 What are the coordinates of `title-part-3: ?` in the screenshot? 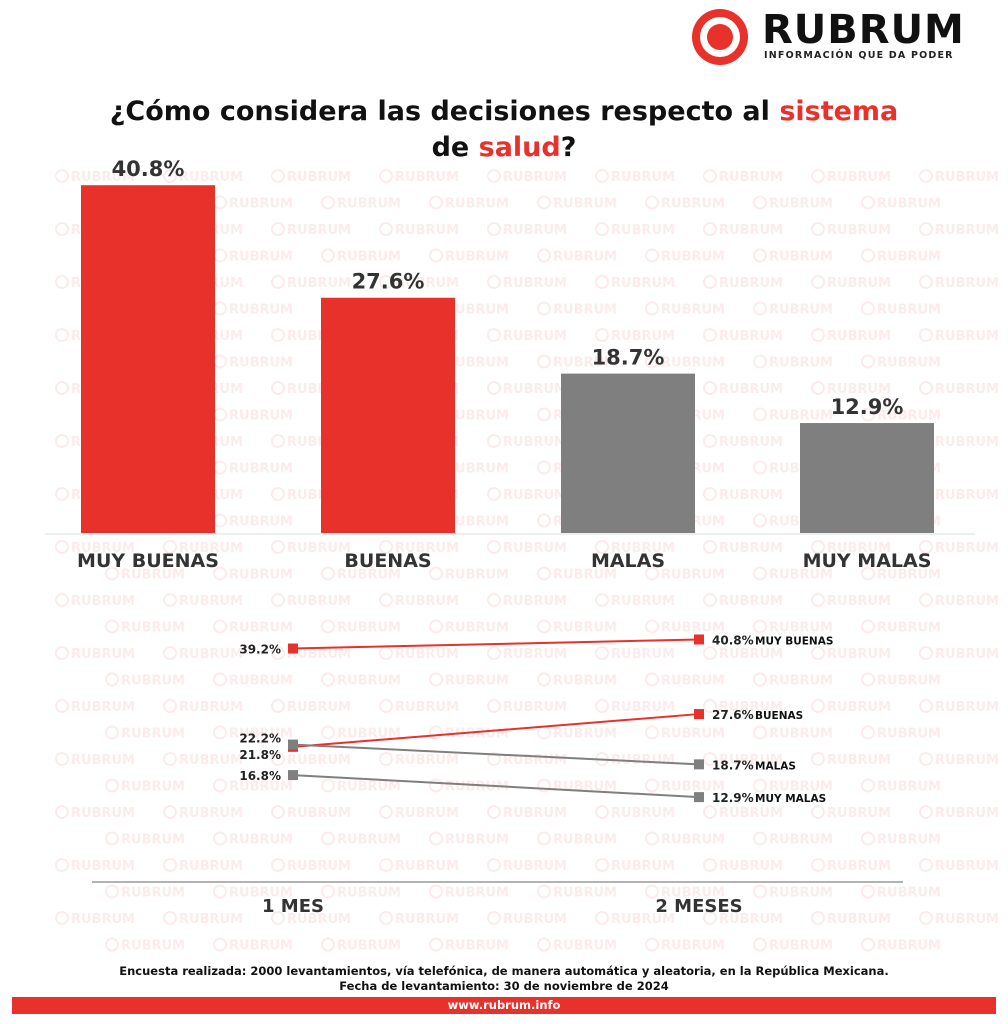 It's located at (568, 147).